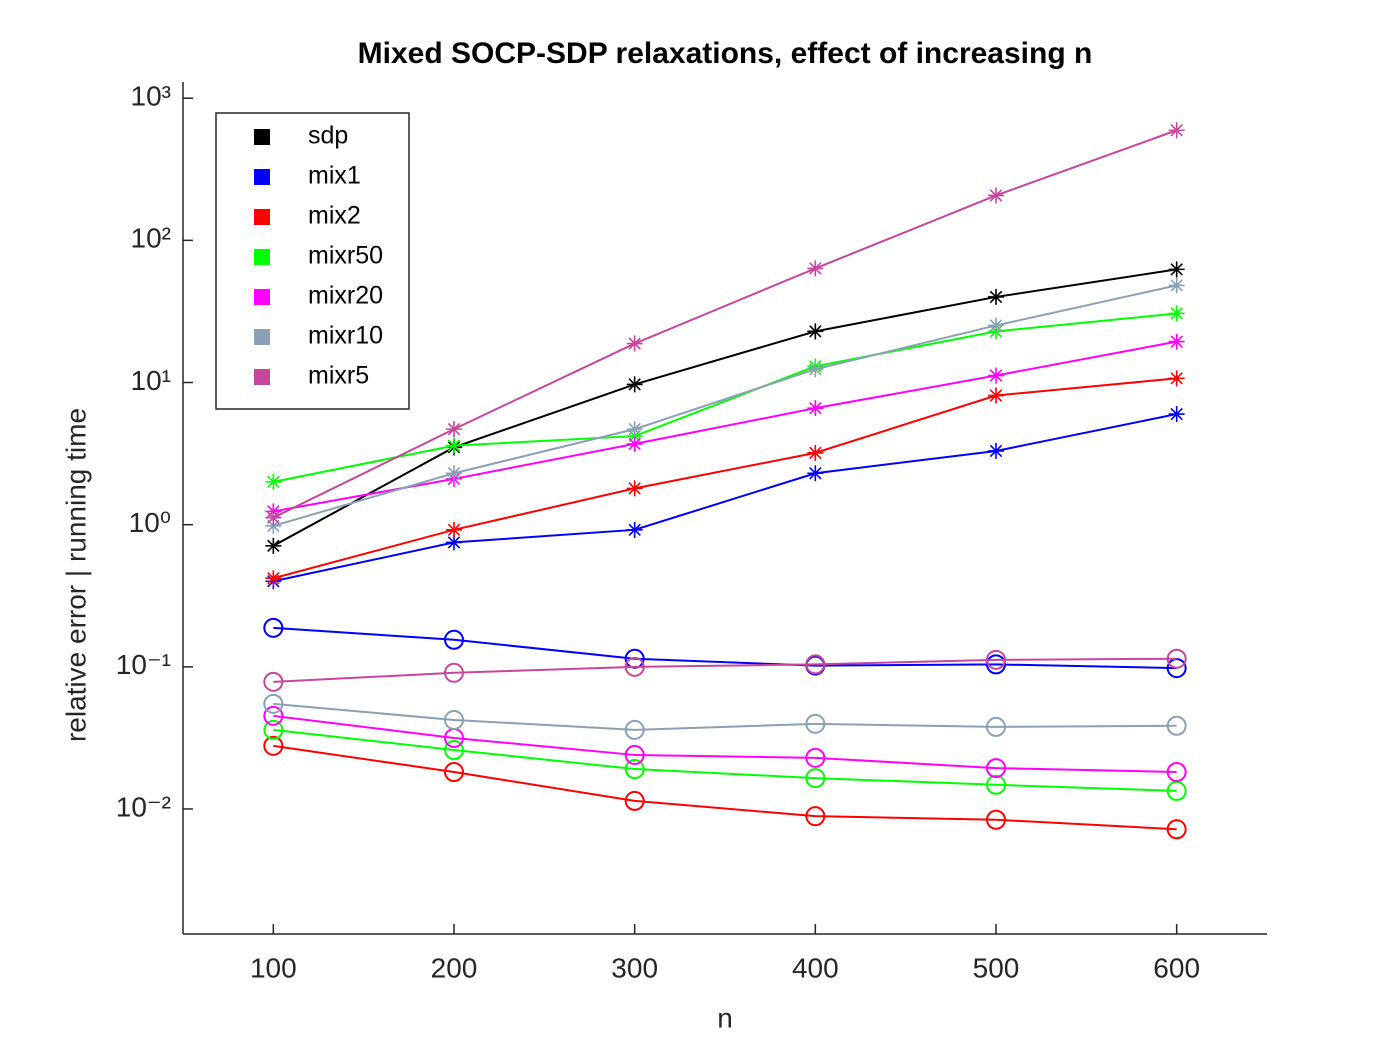 The width and height of the screenshot is (1400, 1050). What do you see at coordinates (143, 664) in the screenshot?
I see `y-tick-label: 10⁻¹` at bounding box center [143, 664].